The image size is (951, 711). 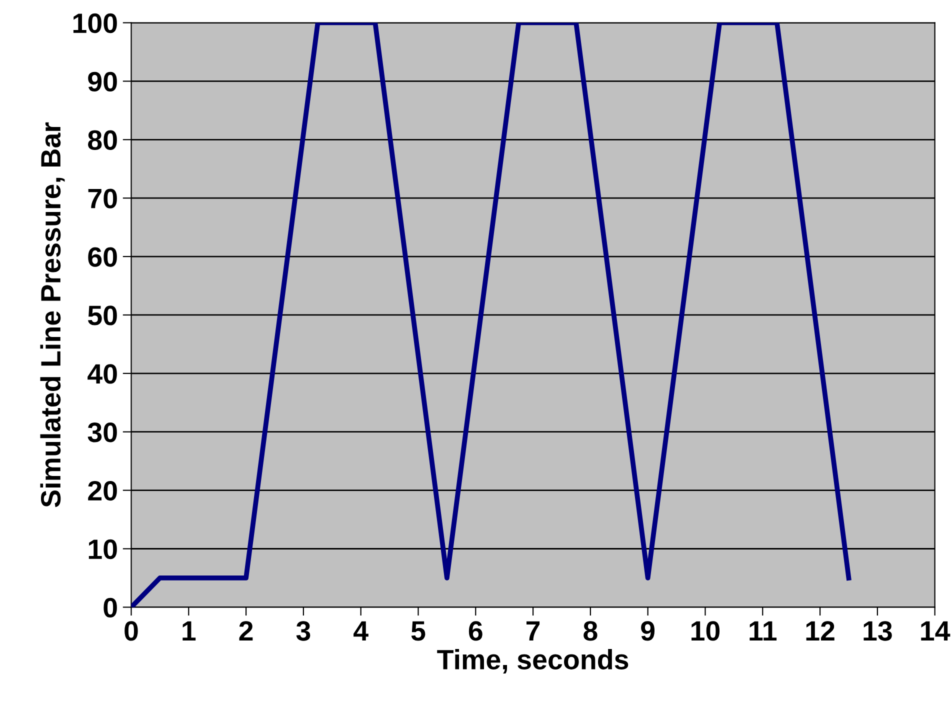 What do you see at coordinates (533, 631) in the screenshot?
I see `x-tick-label: 7` at bounding box center [533, 631].